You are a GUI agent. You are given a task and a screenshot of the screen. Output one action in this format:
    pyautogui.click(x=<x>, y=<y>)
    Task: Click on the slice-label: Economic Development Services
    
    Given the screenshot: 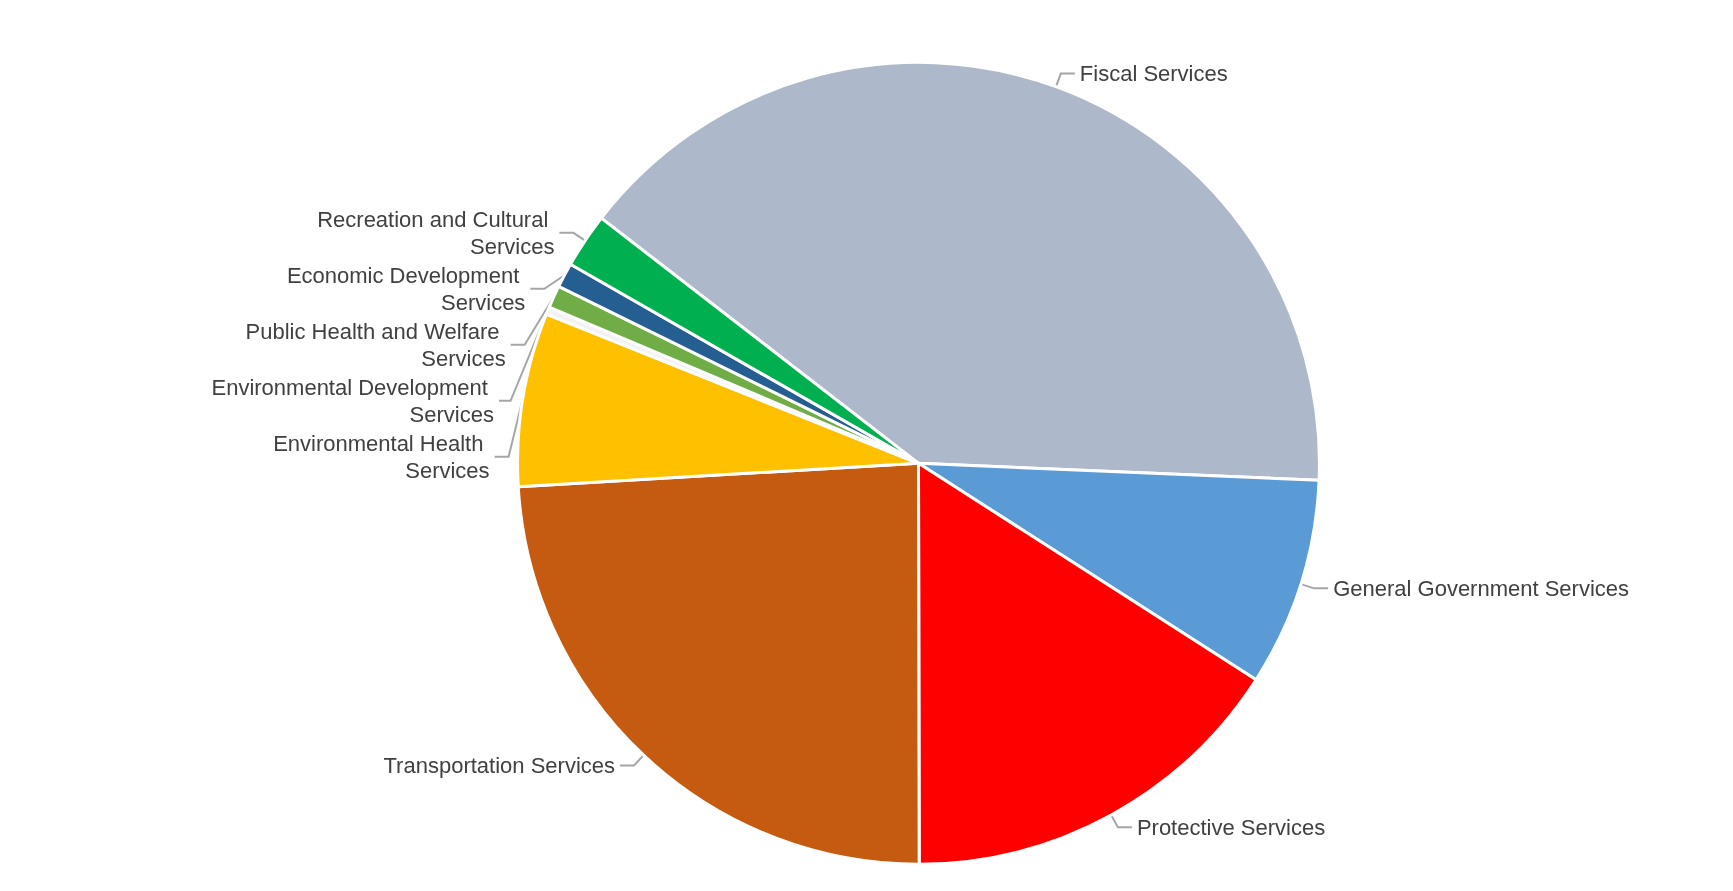 What is the action you would take?
    pyautogui.click(x=406, y=288)
    